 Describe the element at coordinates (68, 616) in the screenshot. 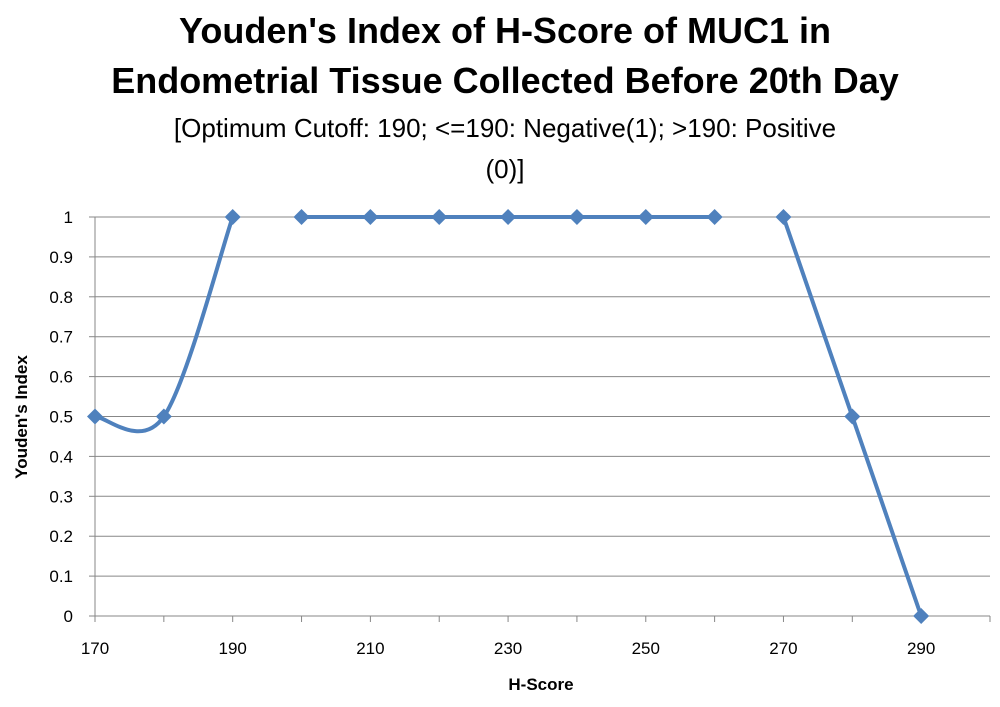

I see `y-tick-label-0: 0` at that location.